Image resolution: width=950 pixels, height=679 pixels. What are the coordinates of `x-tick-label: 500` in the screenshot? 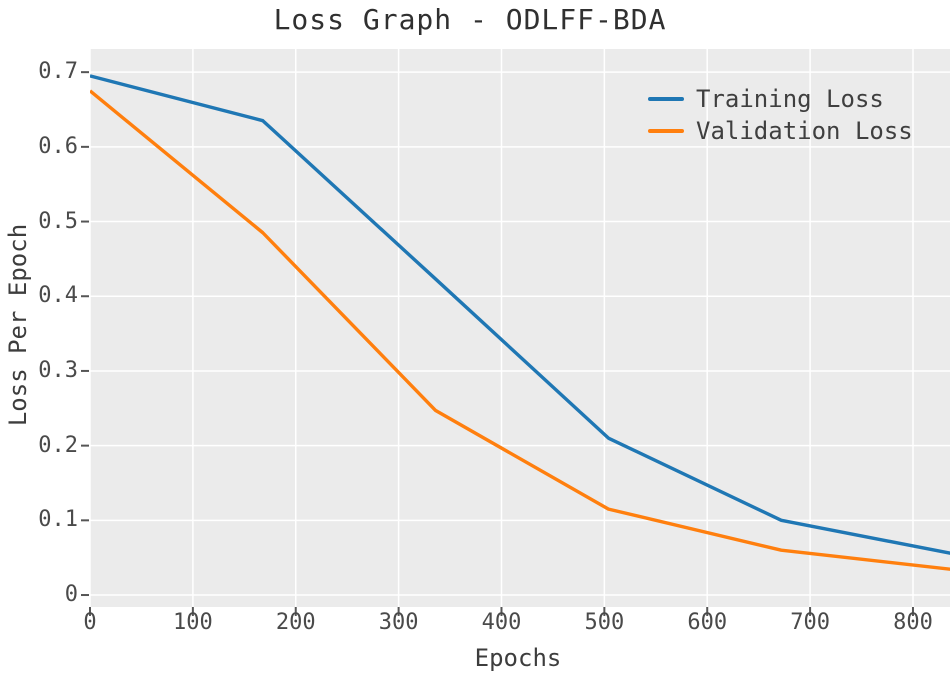 It's located at (604, 622).